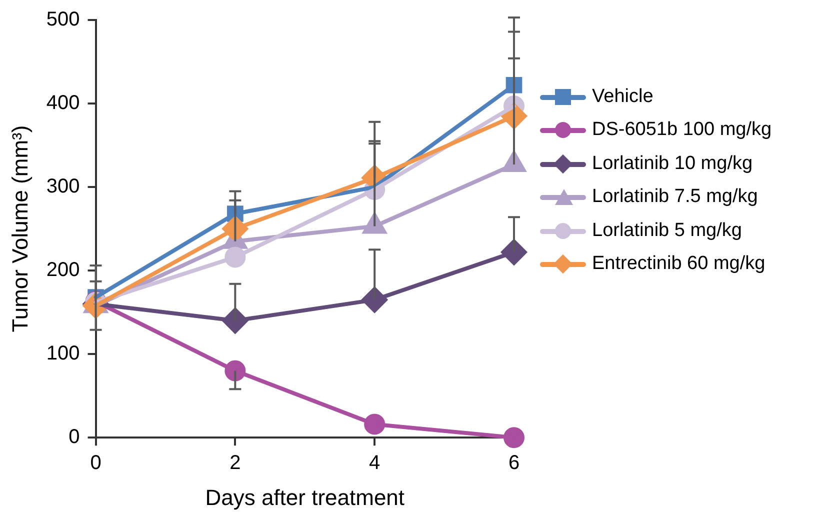 This screenshot has width=835, height=520. Describe the element at coordinates (305, 497) in the screenshot. I see `x-axis-title: Days after treatment` at that location.